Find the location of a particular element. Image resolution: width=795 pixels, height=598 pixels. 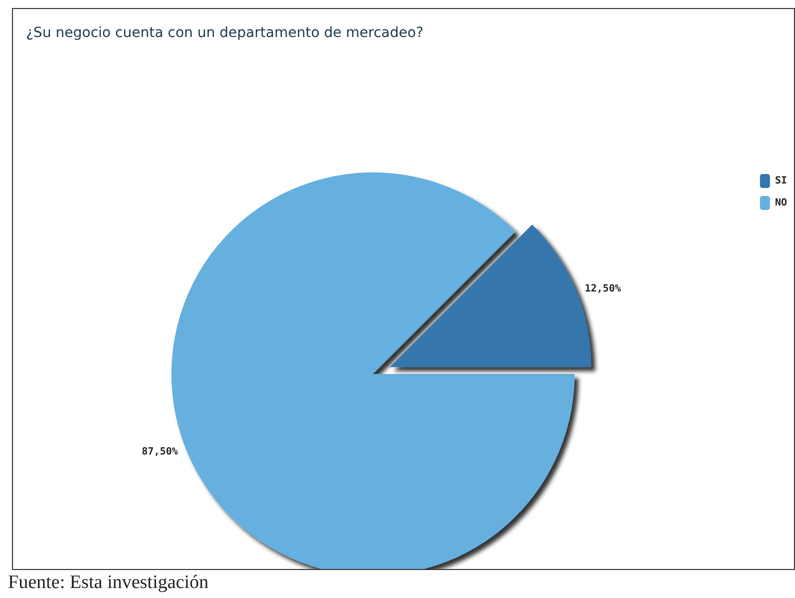

data-label: 87,50% is located at coordinates (160, 452).